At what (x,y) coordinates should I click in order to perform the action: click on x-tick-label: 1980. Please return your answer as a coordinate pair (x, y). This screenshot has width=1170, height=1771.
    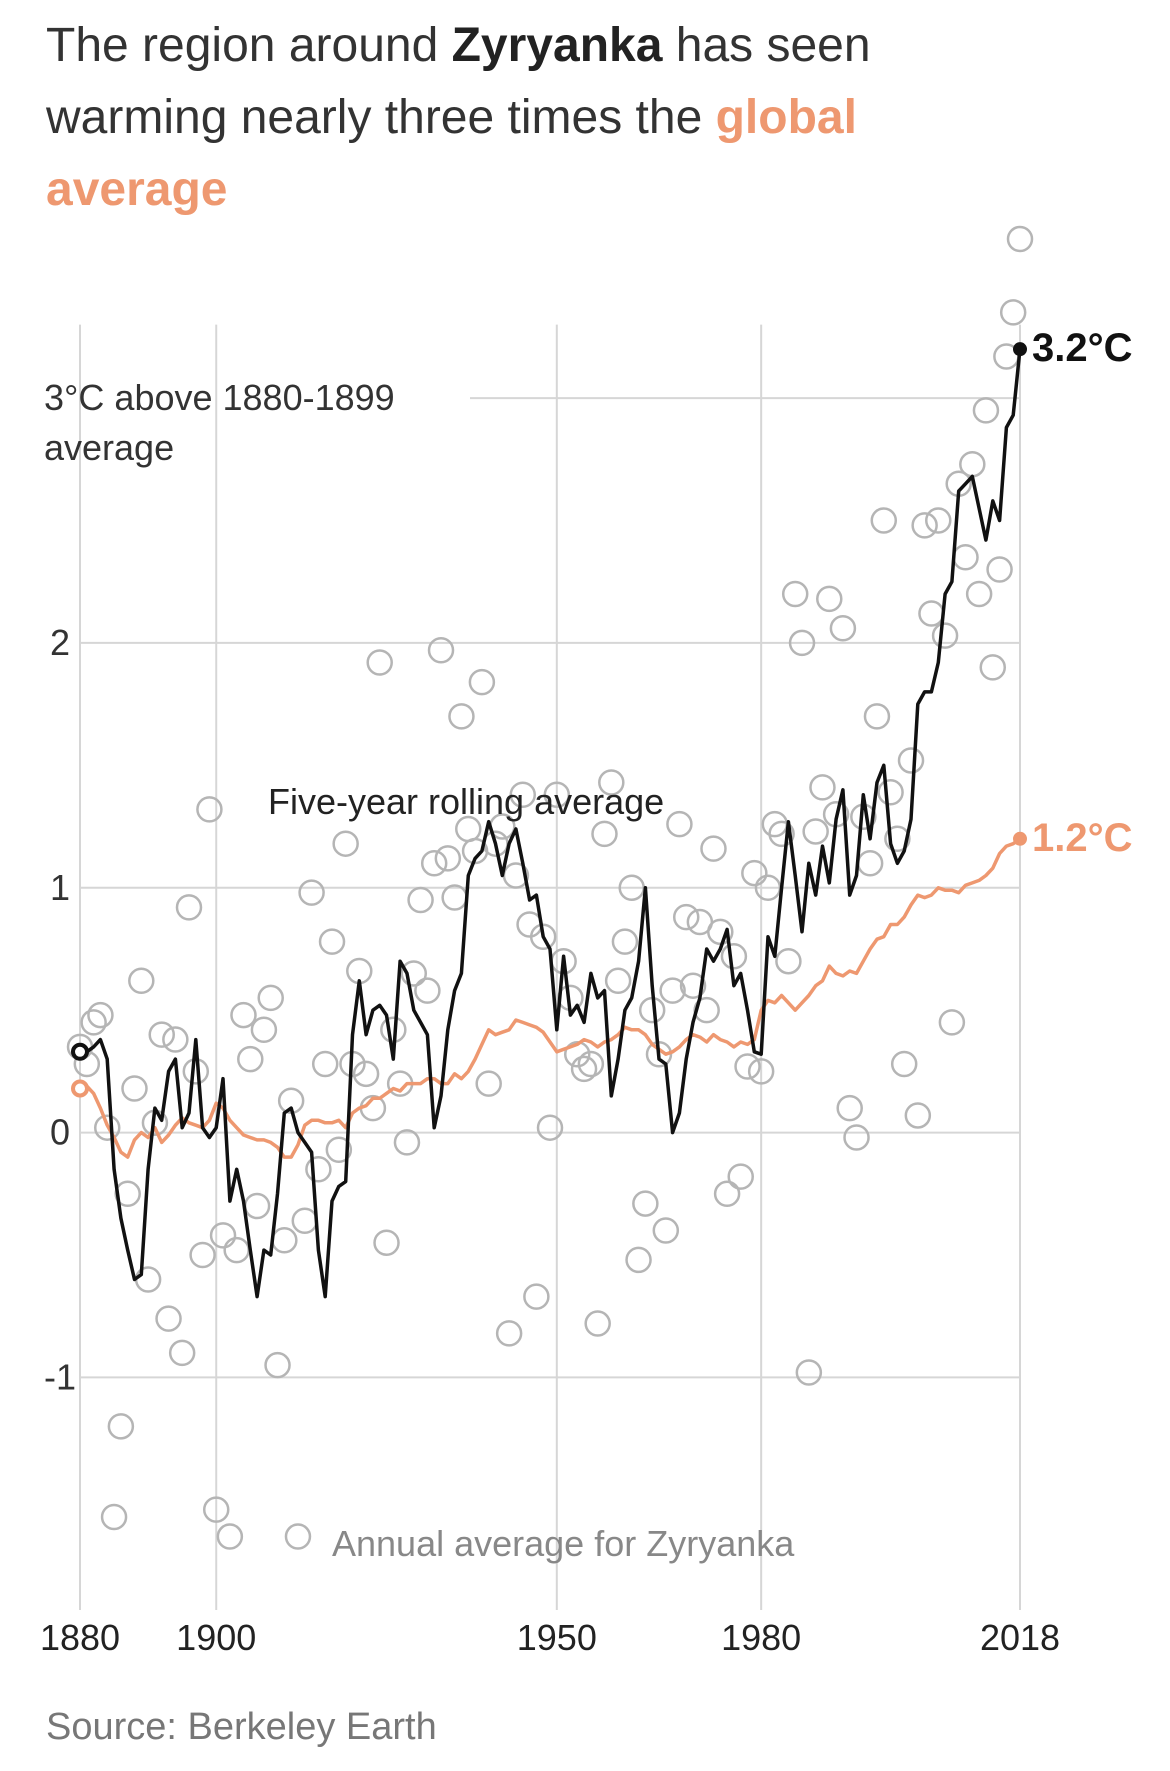
    Looking at the image, I should click on (761, 1637).